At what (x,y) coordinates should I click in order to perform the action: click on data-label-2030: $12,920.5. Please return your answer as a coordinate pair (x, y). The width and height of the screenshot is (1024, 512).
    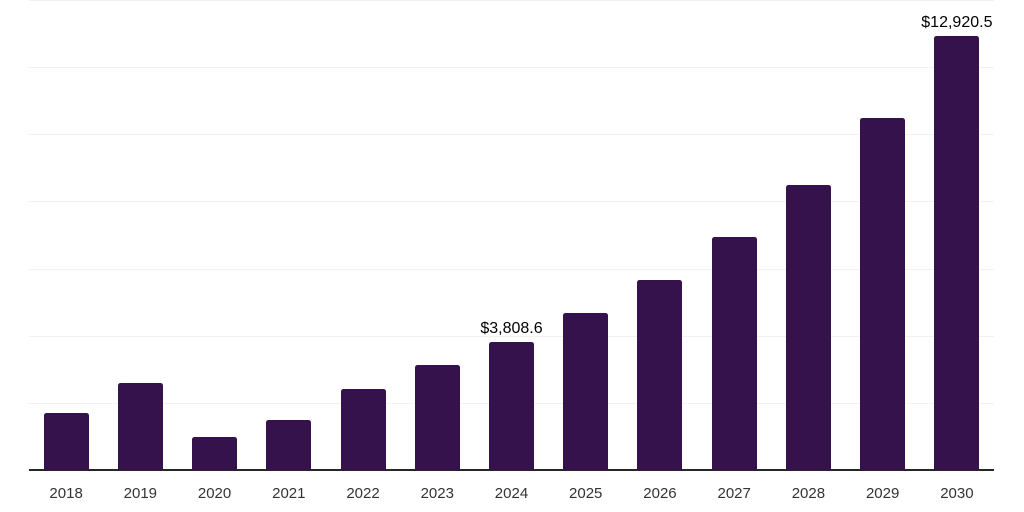
    Looking at the image, I should click on (957, 23).